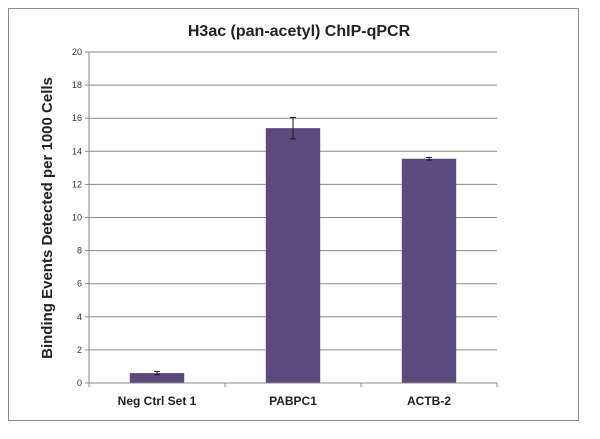 The height and width of the screenshot is (439, 600). Describe the element at coordinates (299, 31) in the screenshot. I see `chart-title: H3ac (pan-acetyl) ChIP-qPCR` at that location.